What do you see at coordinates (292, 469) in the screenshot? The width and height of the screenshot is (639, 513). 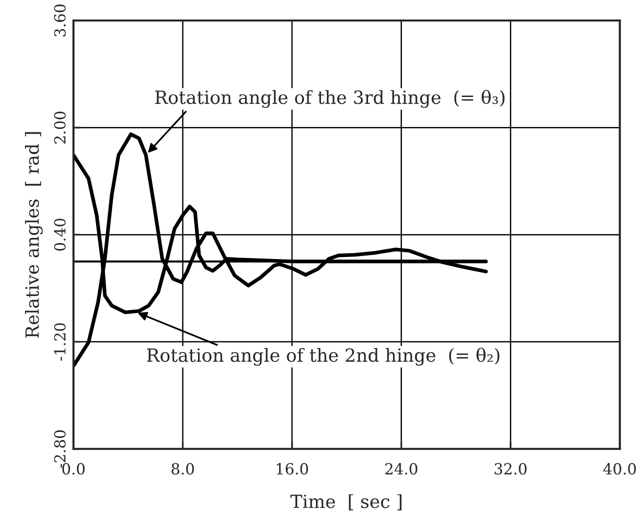 I see `x-tick-label: 16.0` at bounding box center [292, 469].